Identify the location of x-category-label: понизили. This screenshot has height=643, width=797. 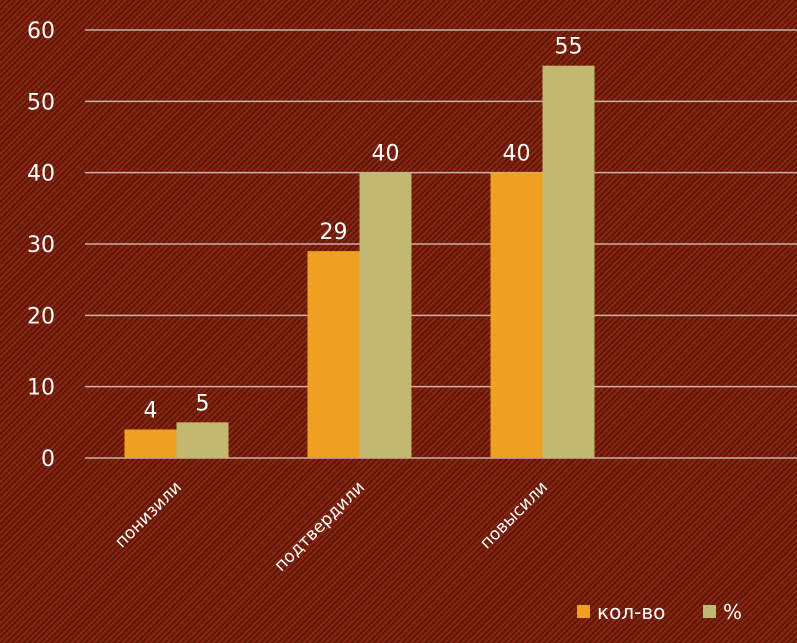
(148, 514).